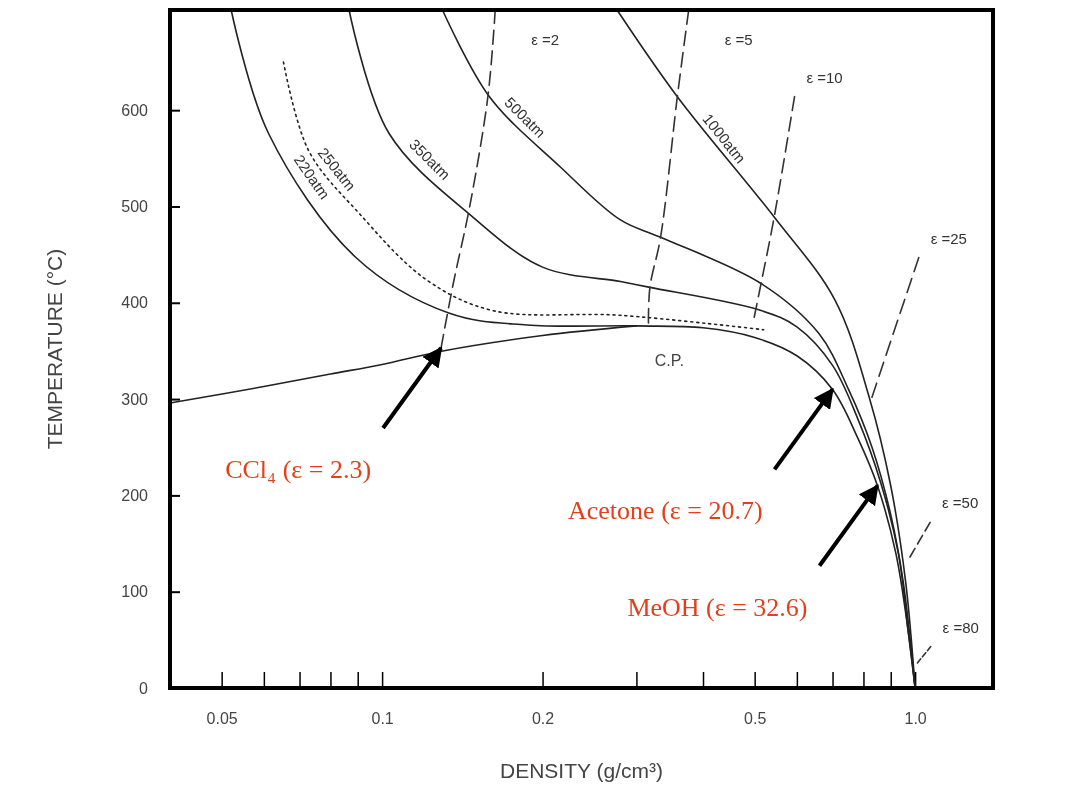  I want to click on y-tick-label: 500, so click(135, 207).